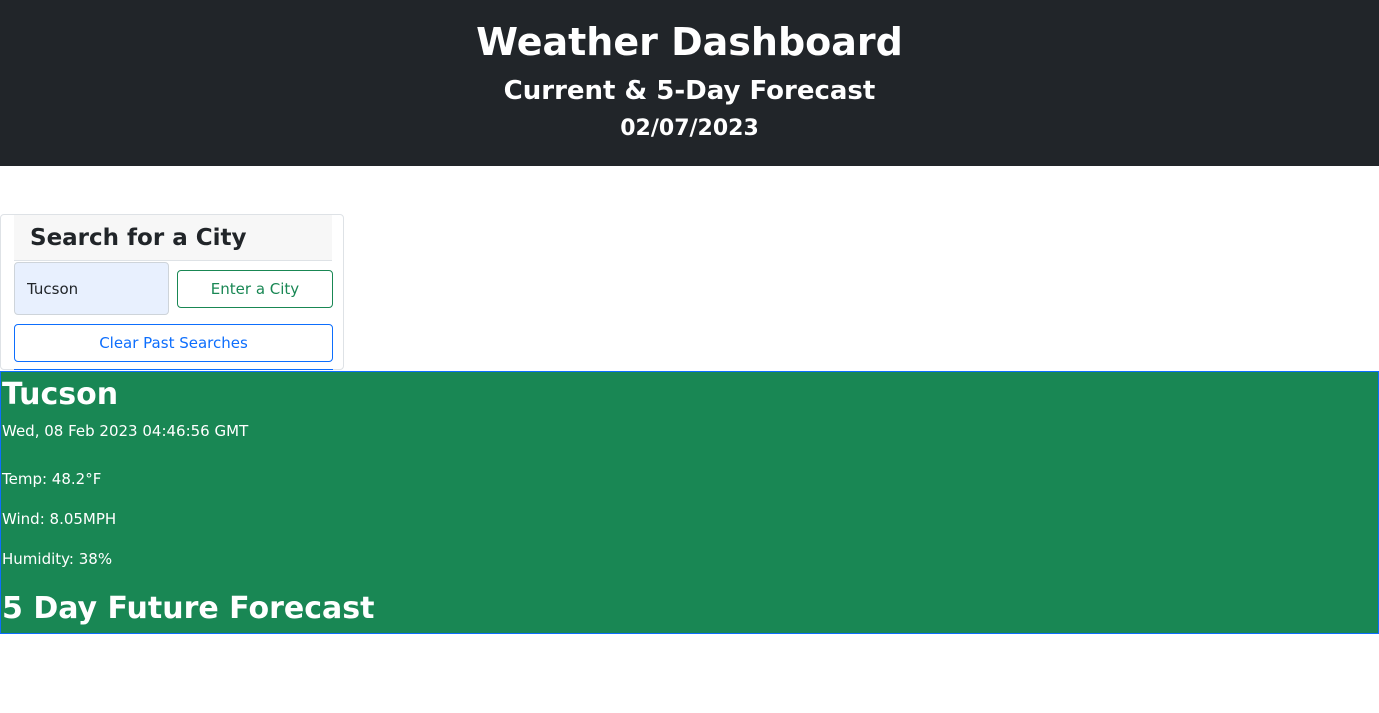 The image size is (1379, 713). I want to click on current-city-name: Tucson, so click(60, 394).